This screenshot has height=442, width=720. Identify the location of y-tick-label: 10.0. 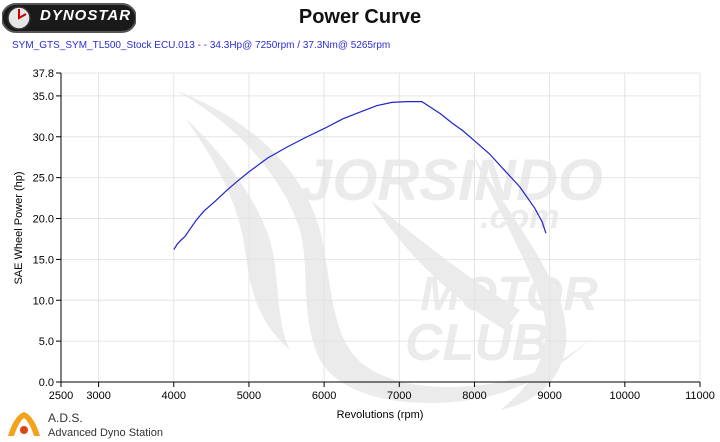
(43, 301).